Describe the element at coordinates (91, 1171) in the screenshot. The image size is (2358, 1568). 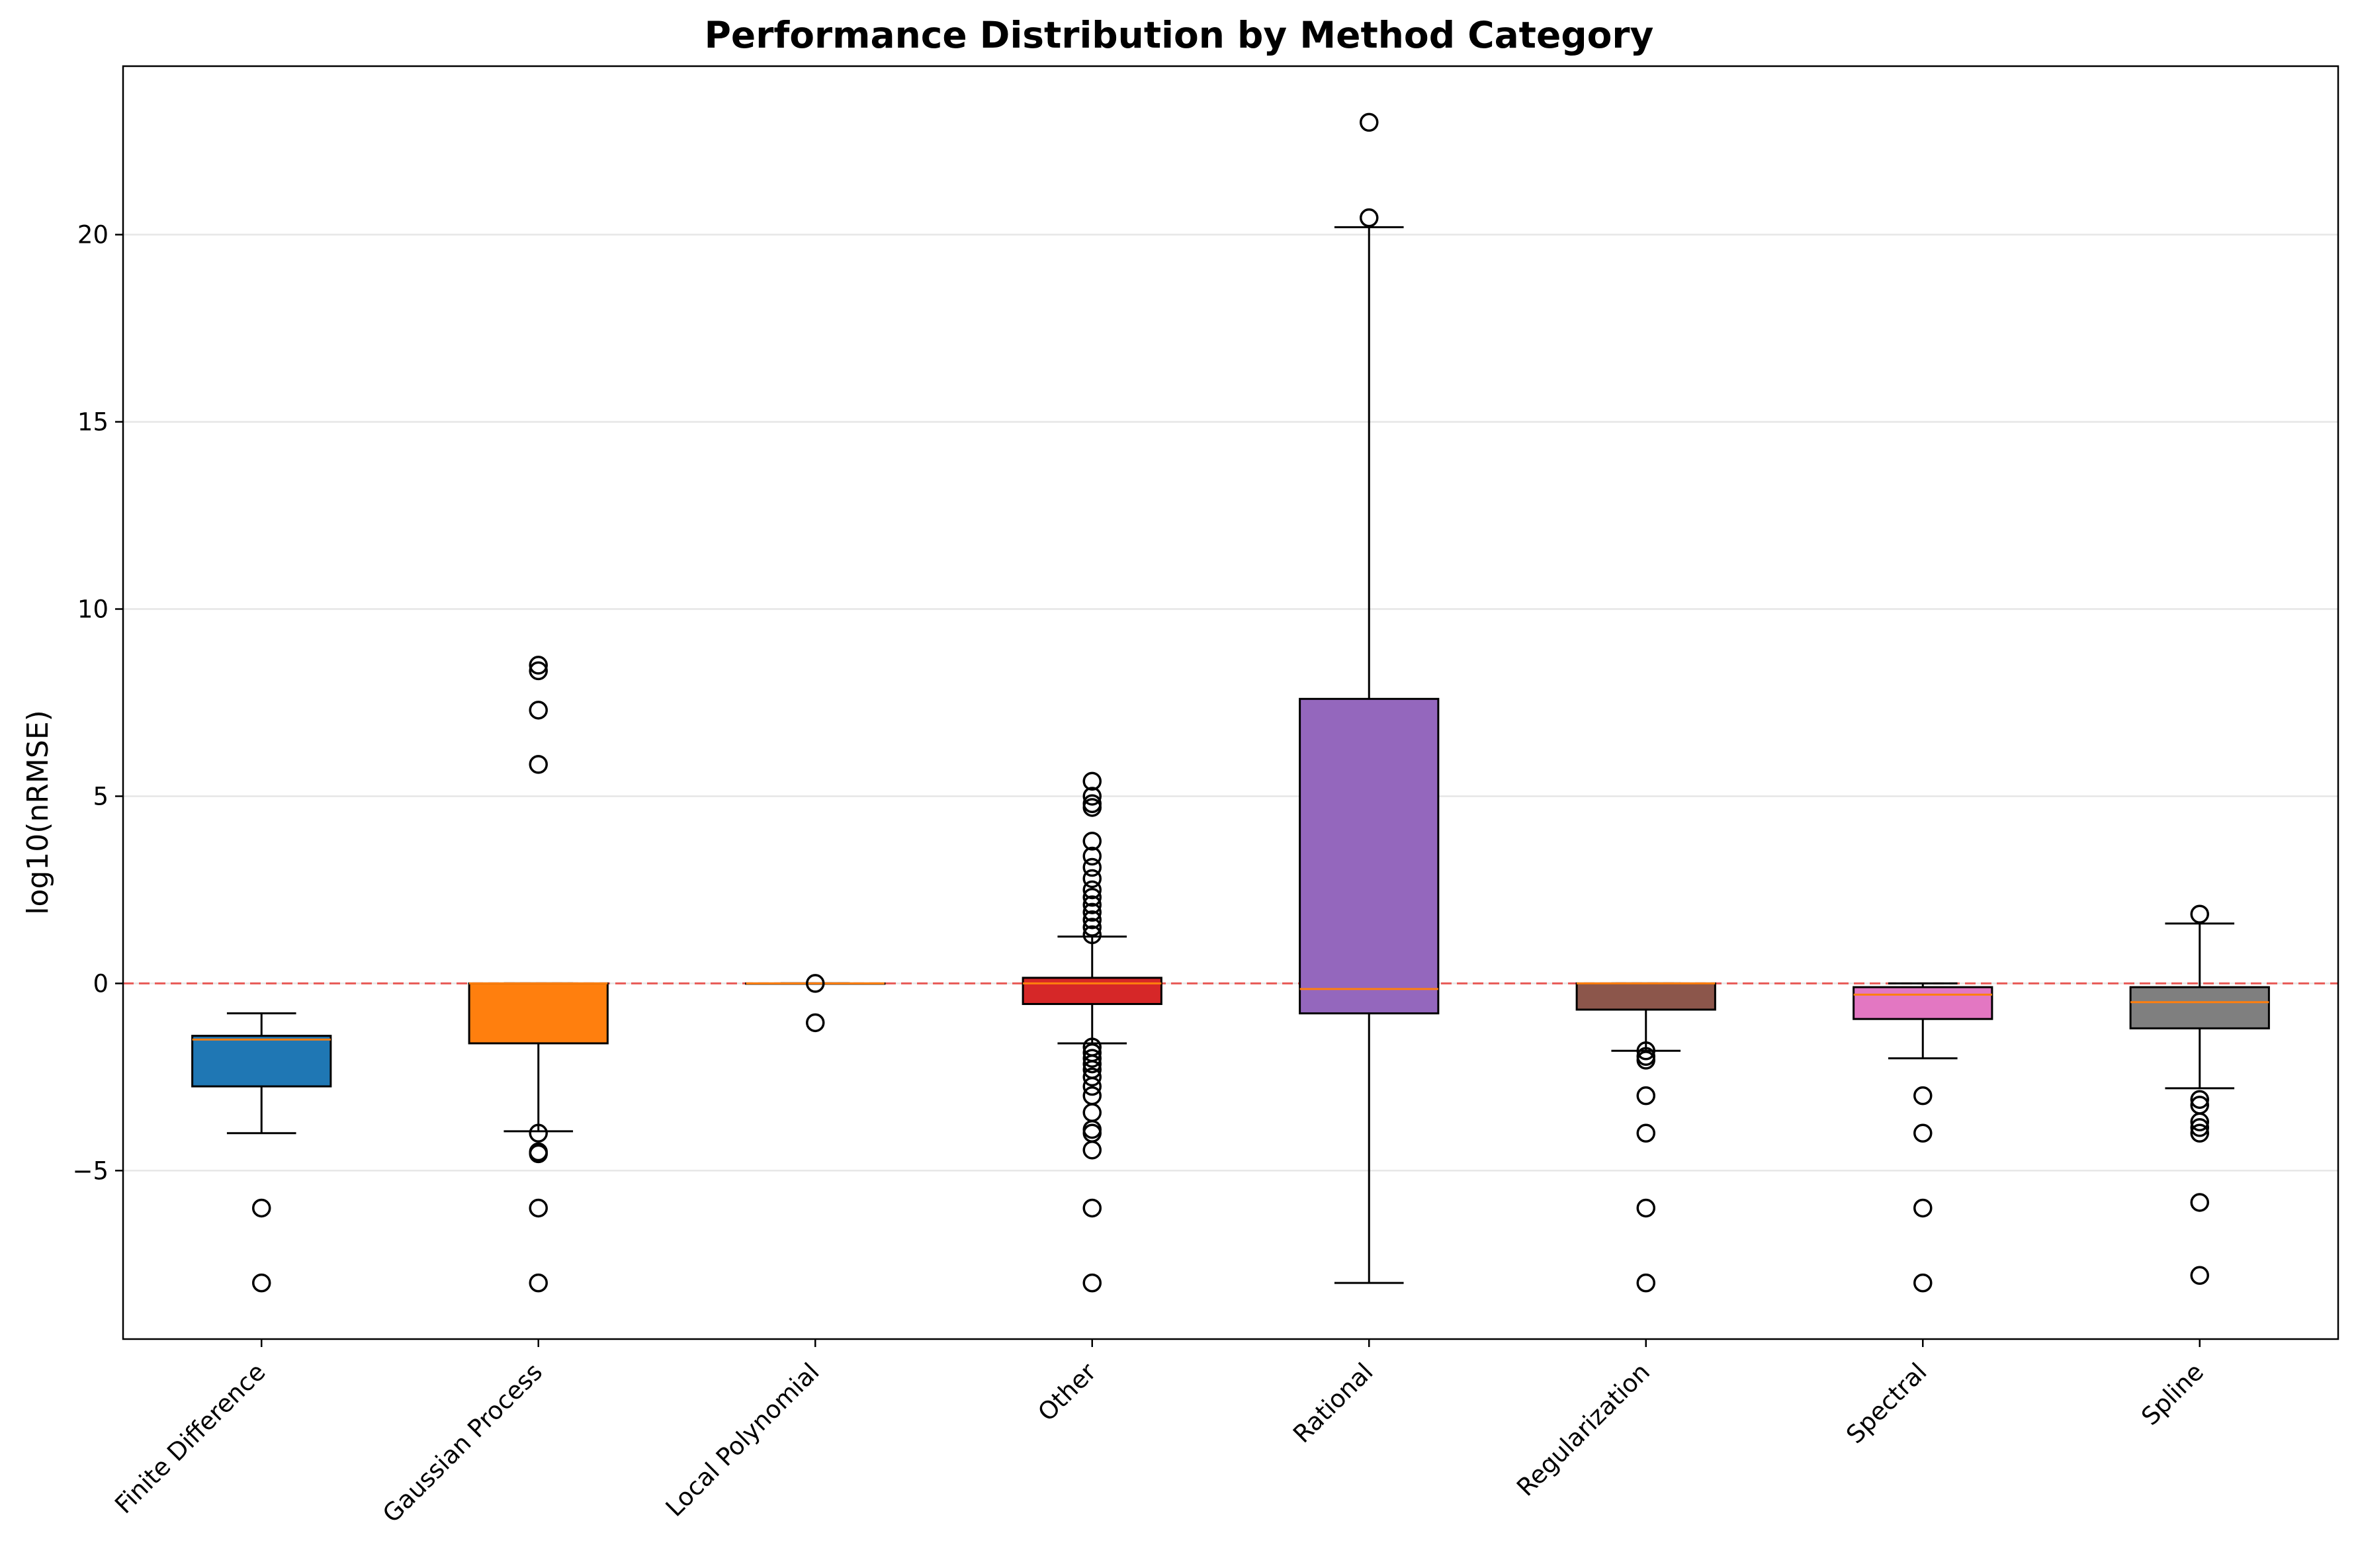
I see `y-tick-label: −5` at that location.